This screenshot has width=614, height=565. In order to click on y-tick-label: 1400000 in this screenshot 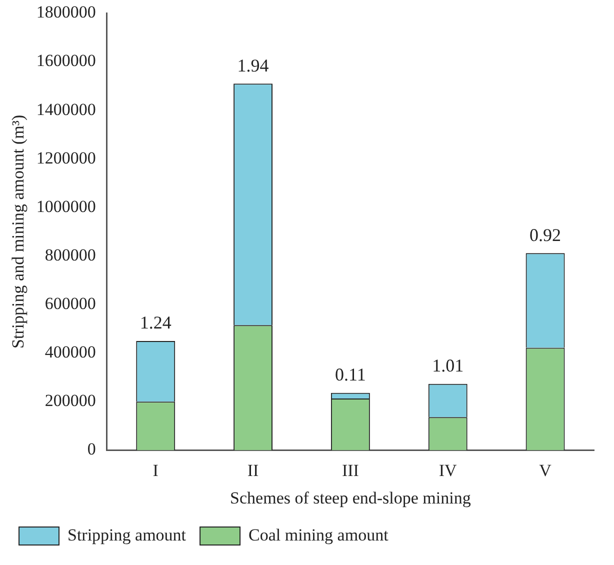, I will do `click(66, 109)`.